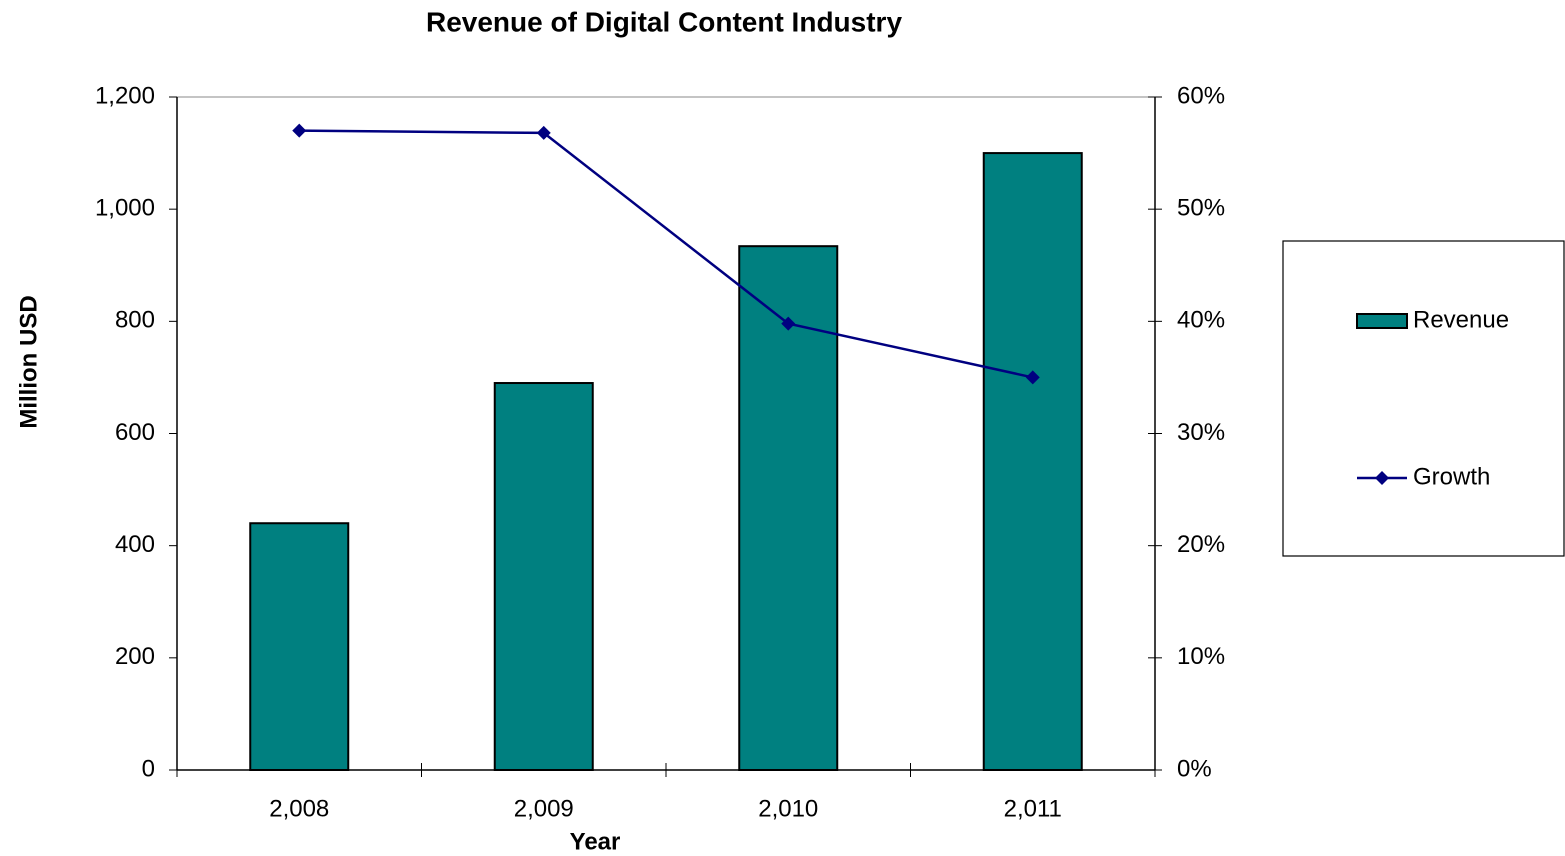  Describe the element at coordinates (1201, 208) in the screenshot. I see `y2-tick-label: 50%` at that location.